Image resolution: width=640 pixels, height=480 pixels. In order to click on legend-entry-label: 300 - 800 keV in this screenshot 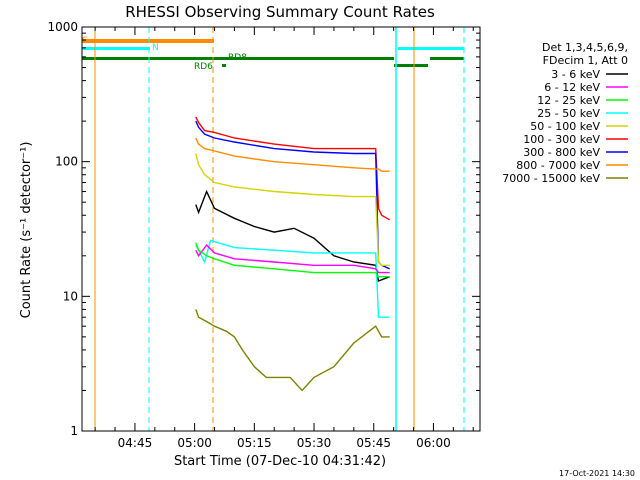, I will do `click(561, 152)`.